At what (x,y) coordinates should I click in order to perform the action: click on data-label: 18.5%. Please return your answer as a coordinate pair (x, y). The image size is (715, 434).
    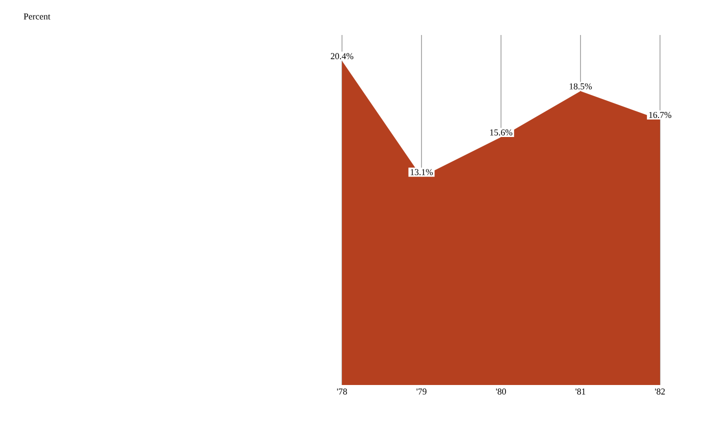
    Looking at the image, I should click on (581, 86).